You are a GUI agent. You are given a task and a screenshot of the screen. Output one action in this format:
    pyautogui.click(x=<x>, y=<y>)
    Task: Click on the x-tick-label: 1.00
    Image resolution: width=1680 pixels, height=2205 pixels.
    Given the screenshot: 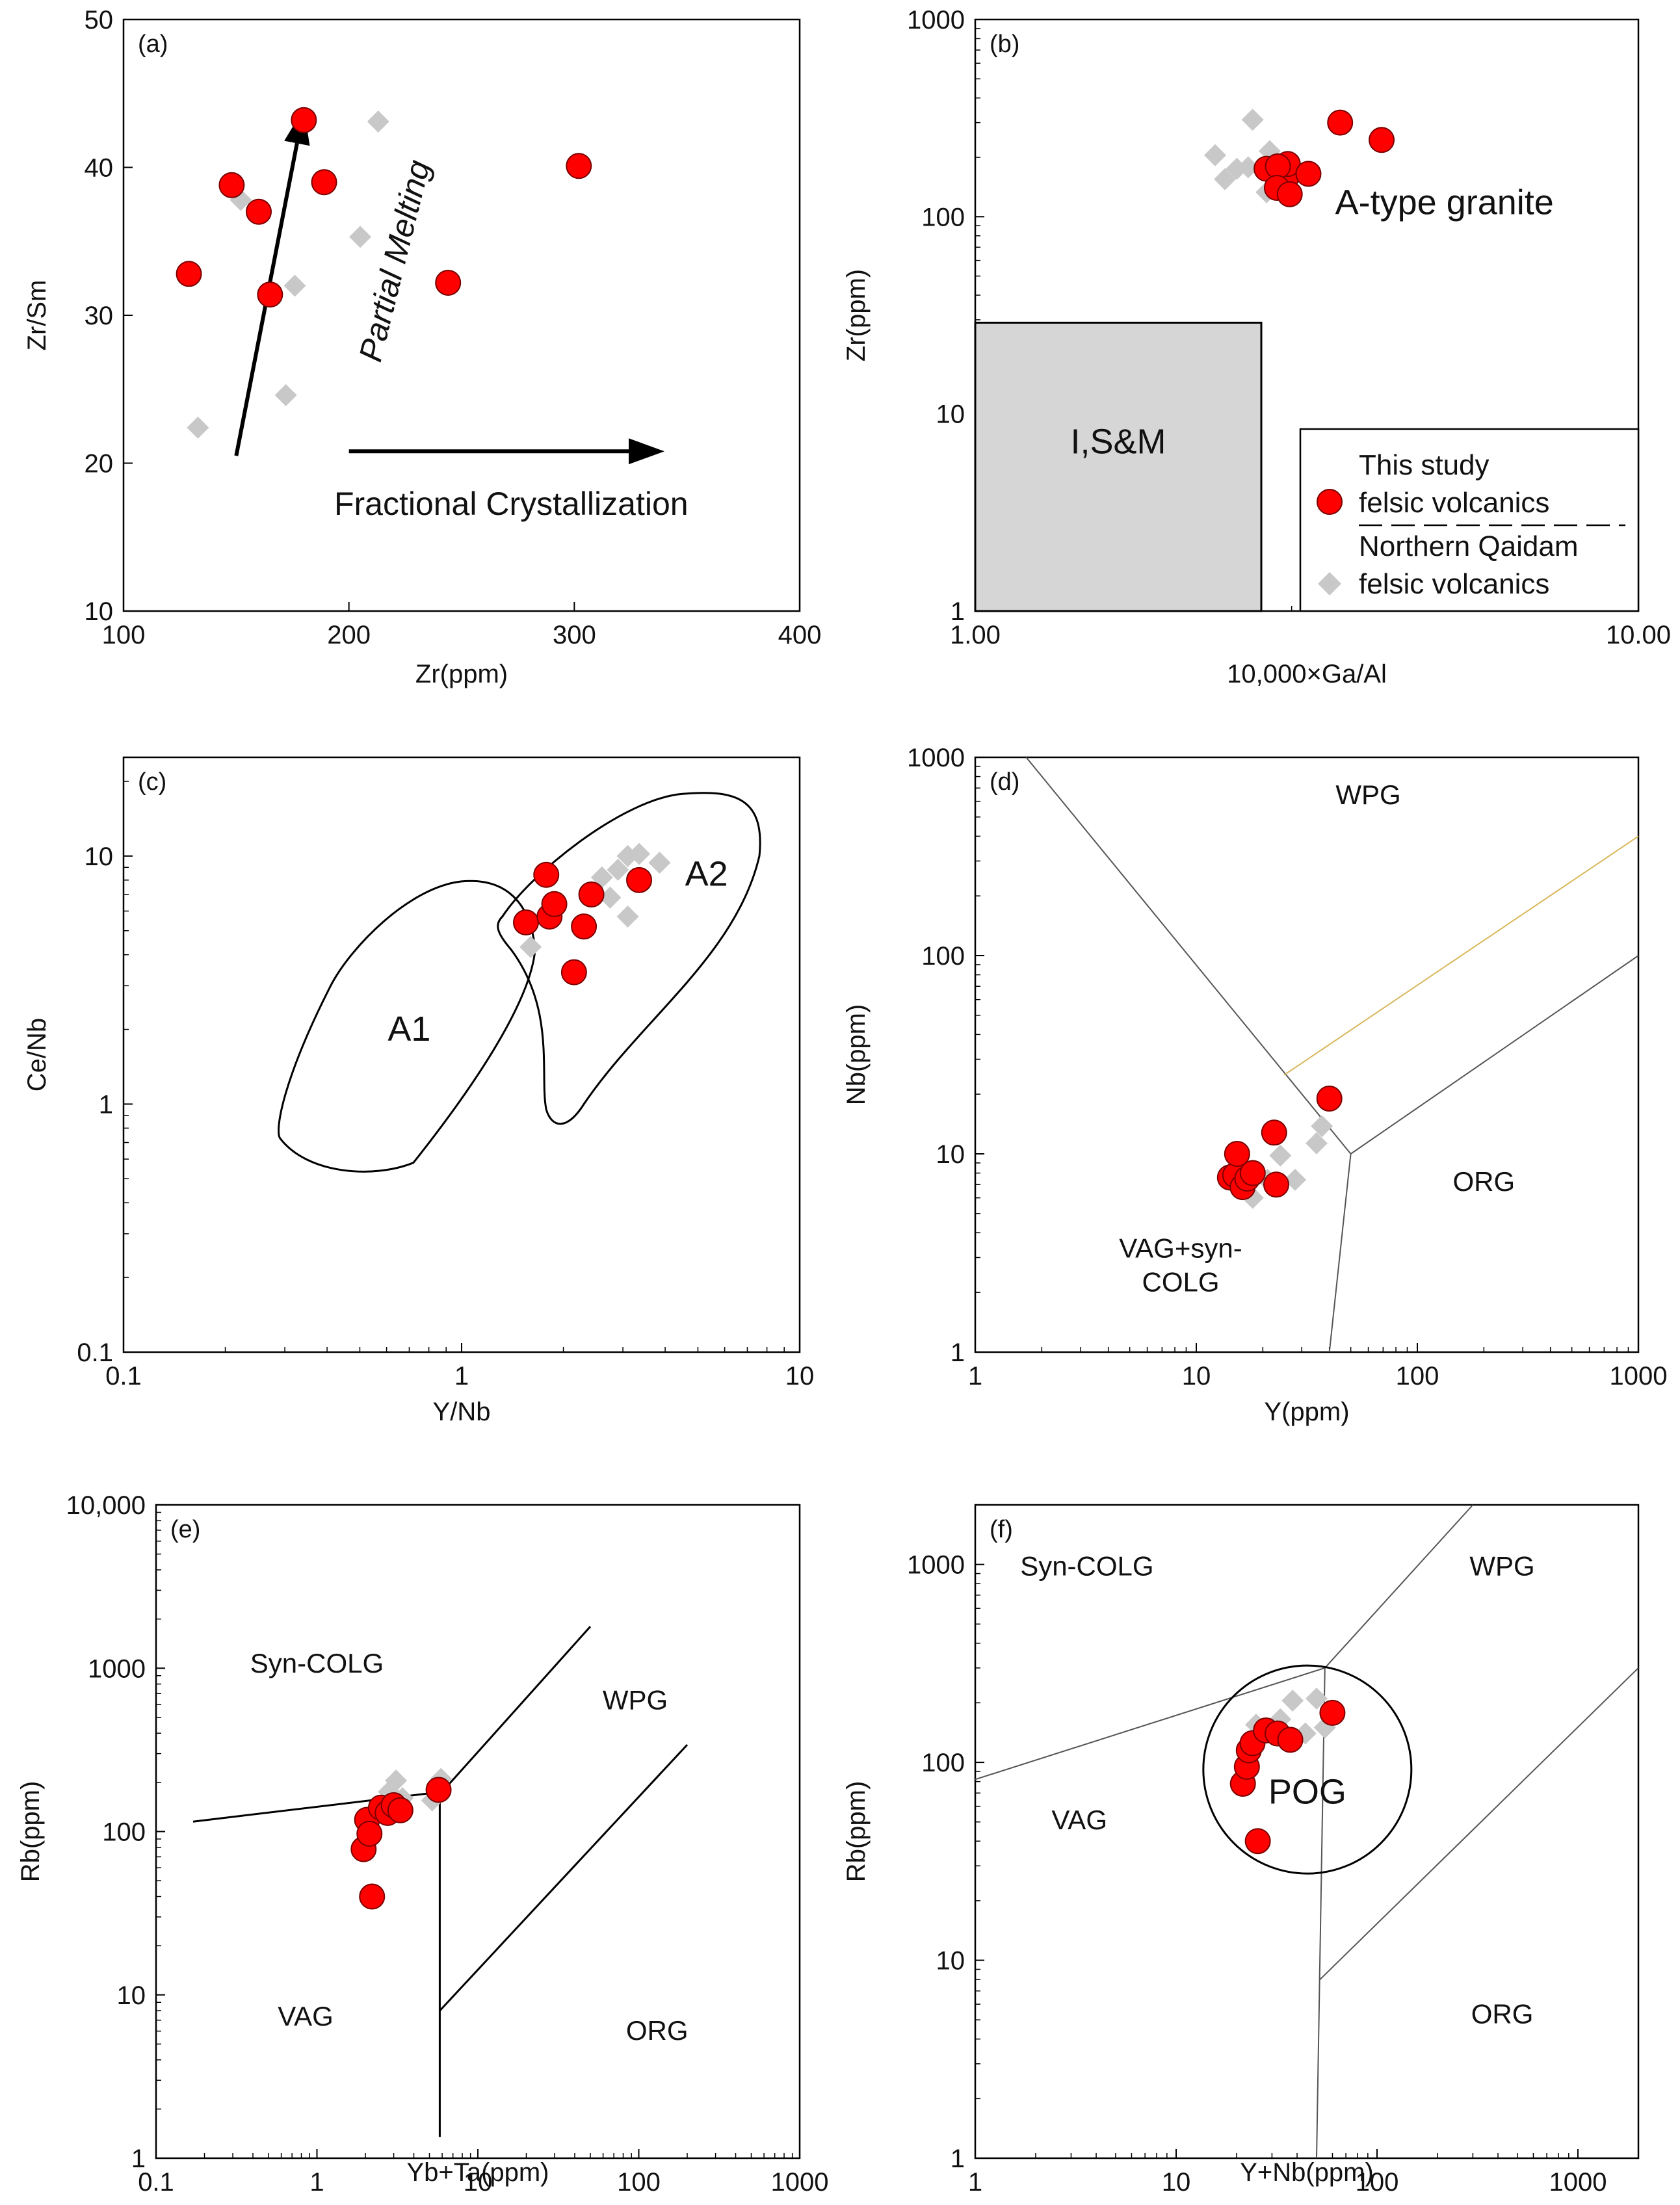 What is the action you would take?
    pyautogui.click(x=975, y=635)
    